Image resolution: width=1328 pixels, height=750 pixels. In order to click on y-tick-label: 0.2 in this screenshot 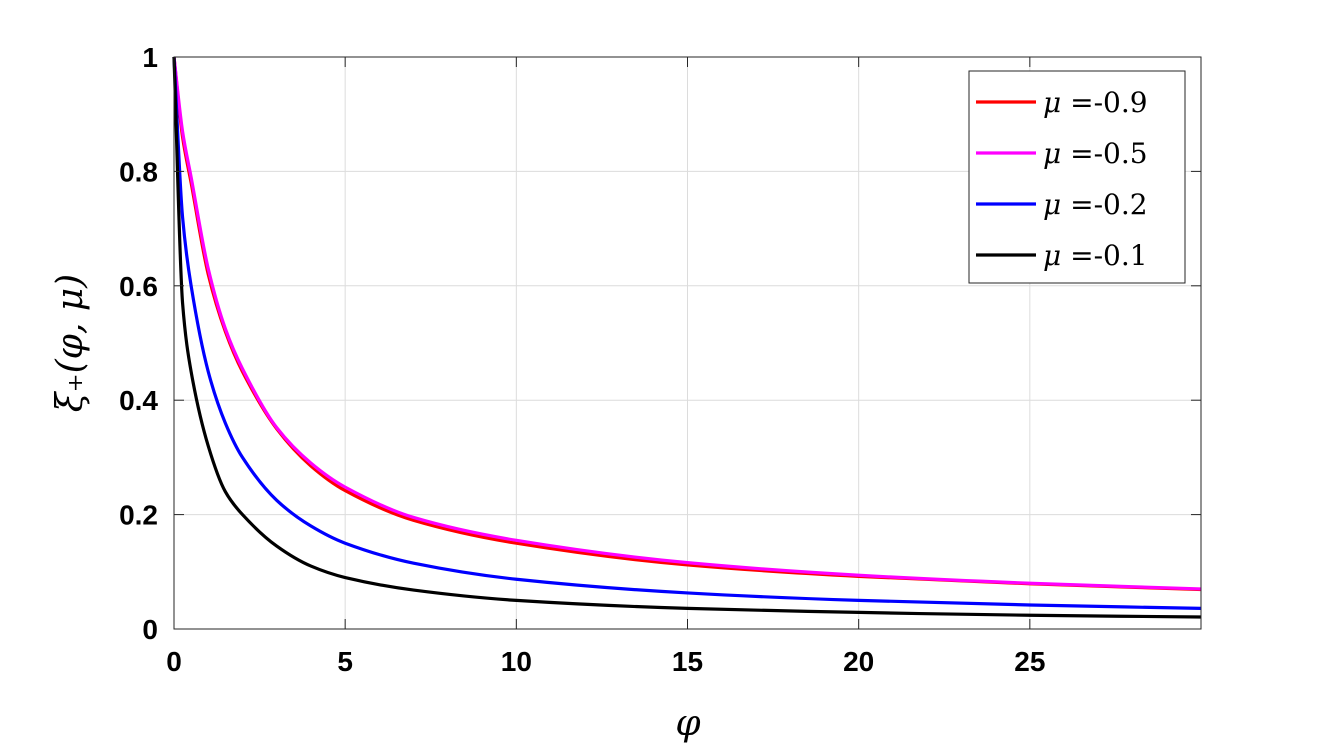, I will do `click(138, 515)`.